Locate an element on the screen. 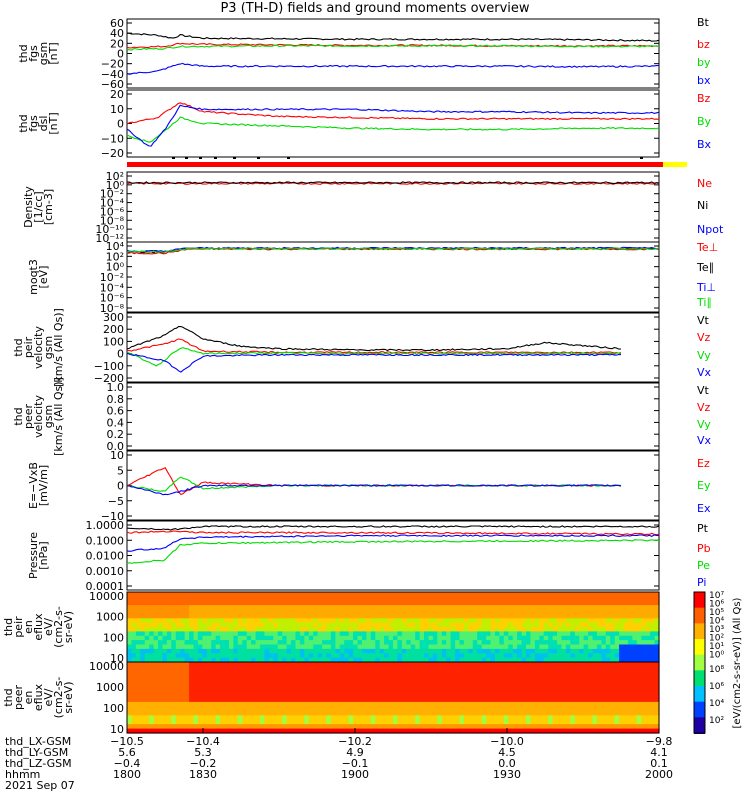  xaxis-row-label: thd_LZ-GSM is located at coordinates (38, 763).